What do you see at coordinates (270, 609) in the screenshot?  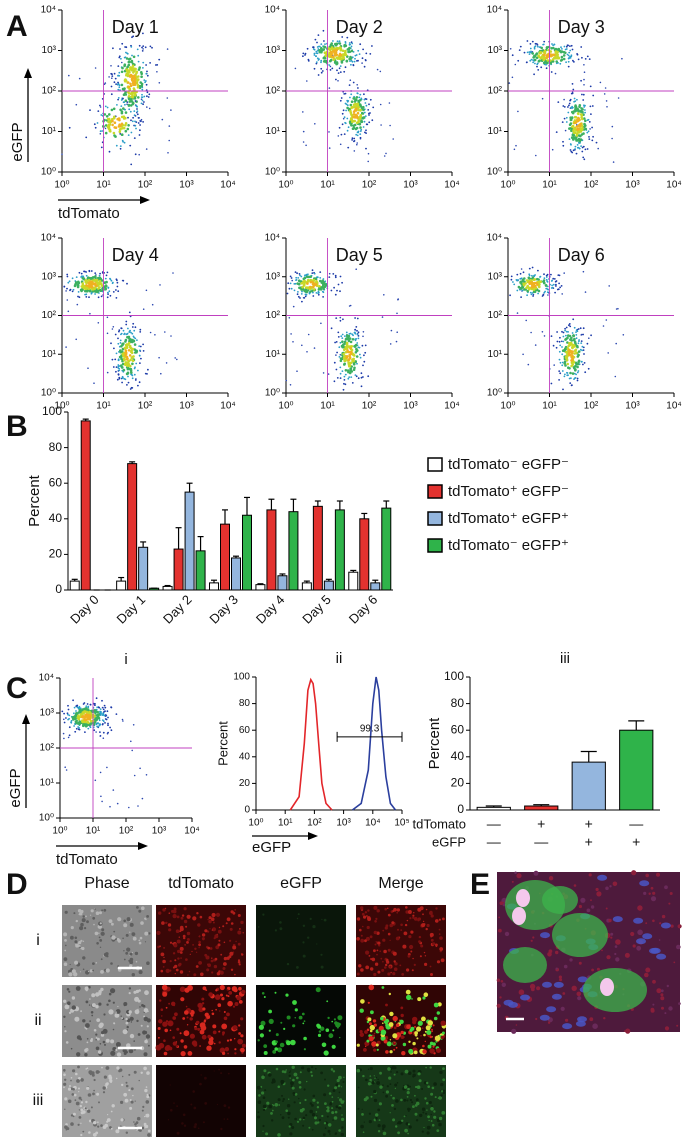 I see `x-tick-label: Day 4` at bounding box center [270, 609].